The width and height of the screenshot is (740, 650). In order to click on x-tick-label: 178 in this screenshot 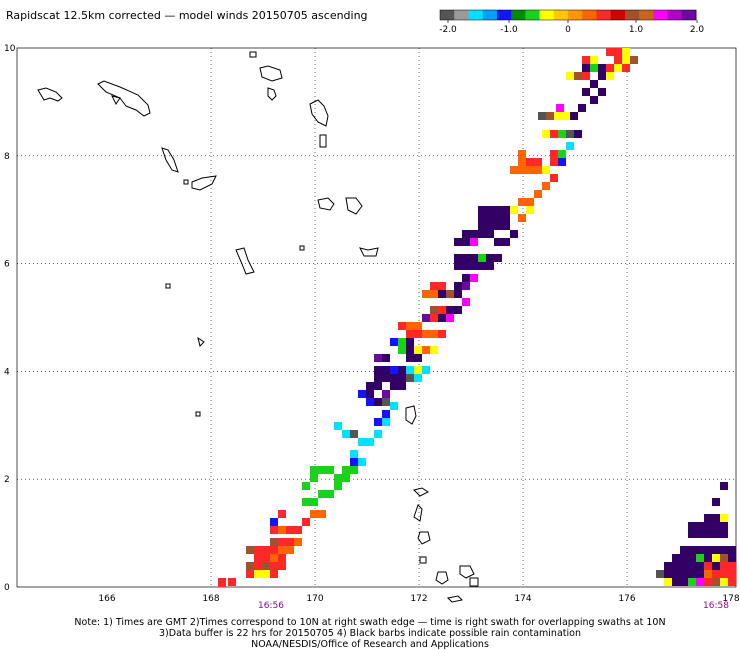, I will do `click(730, 599)`.